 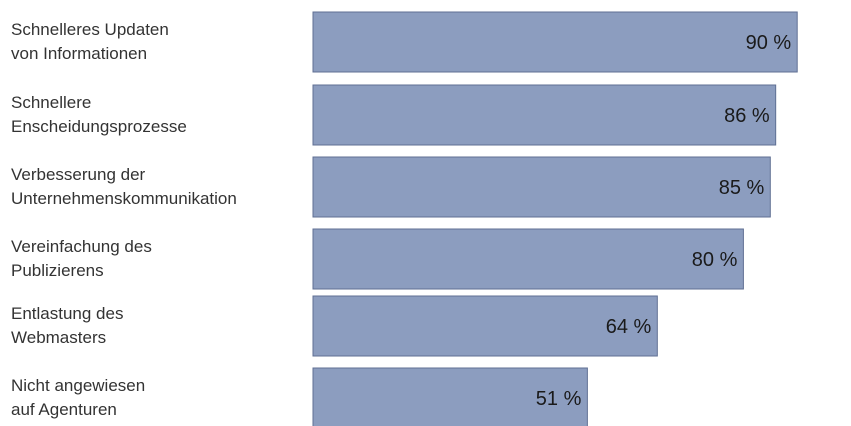 What do you see at coordinates (81, 258) in the screenshot?
I see `category-label: Vereinfachung des Publizierens` at bounding box center [81, 258].